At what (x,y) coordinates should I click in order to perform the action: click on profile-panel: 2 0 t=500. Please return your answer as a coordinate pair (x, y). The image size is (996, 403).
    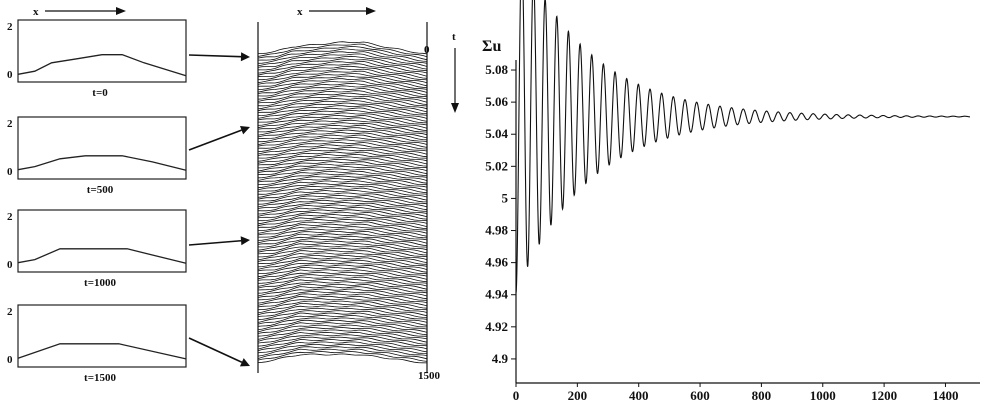
    Looking at the image, I should click on (97, 156).